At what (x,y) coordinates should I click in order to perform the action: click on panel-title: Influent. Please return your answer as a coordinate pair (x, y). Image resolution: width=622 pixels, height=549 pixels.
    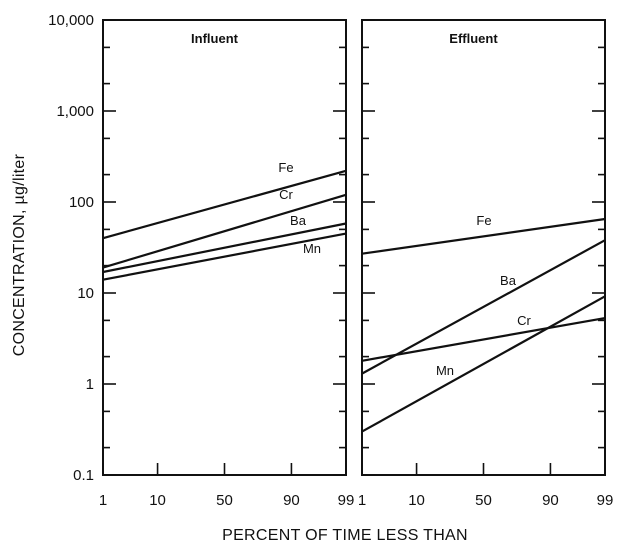
    Looking at the image, I should click on (215, 38).